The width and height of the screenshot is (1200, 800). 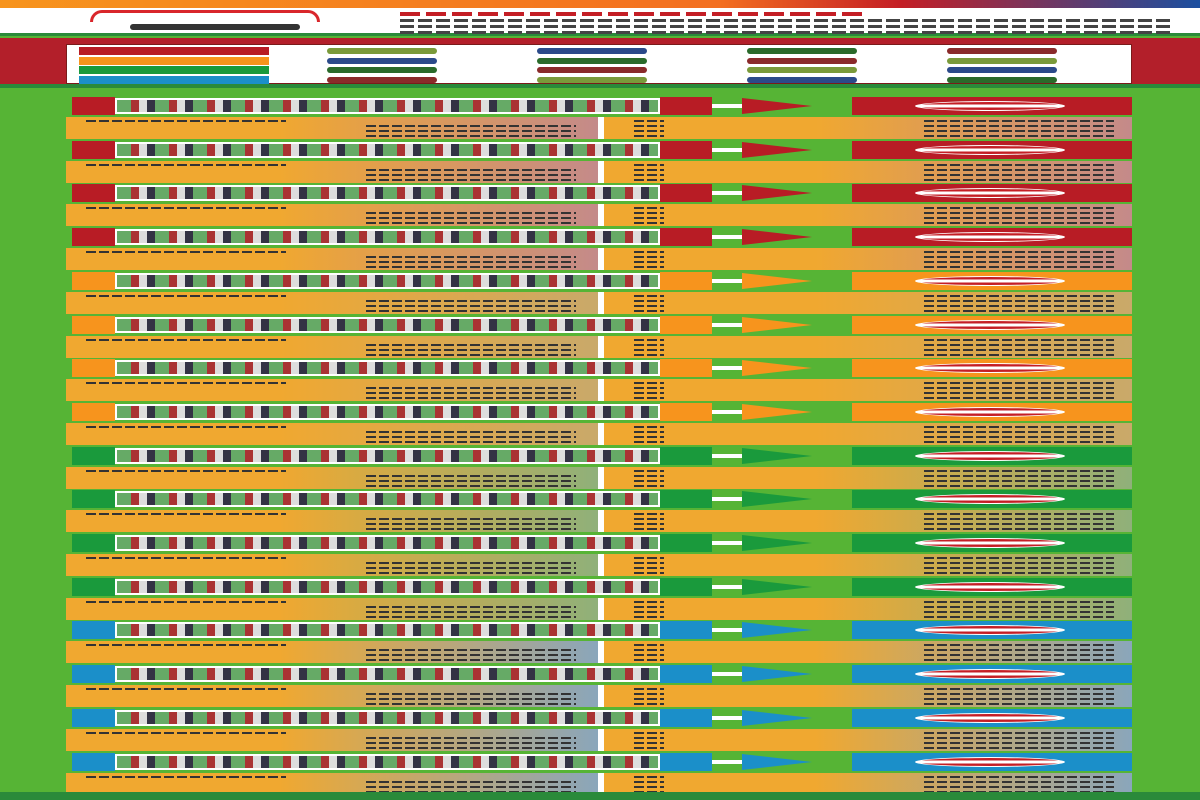 I want to click on team-info-right, so click(x=868, y=259).